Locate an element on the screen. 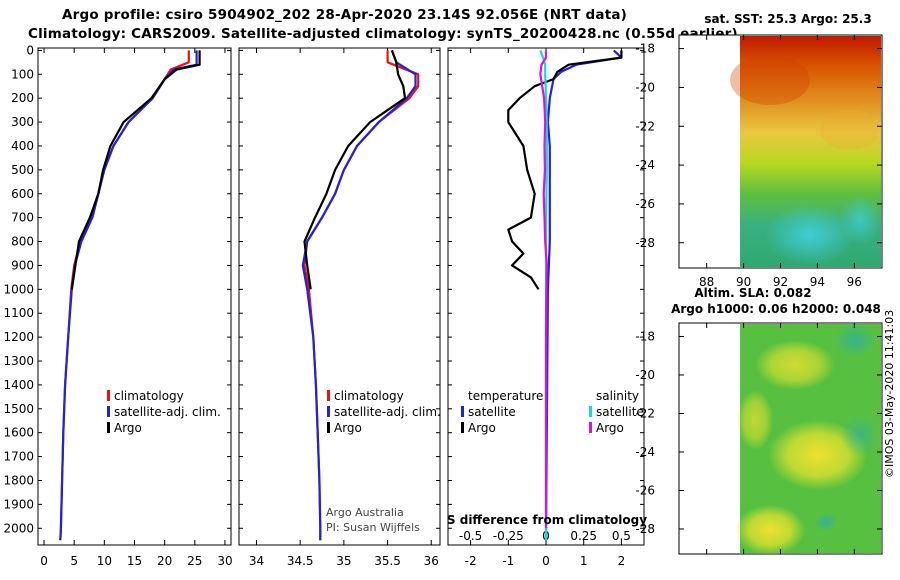  x-tick-label: -2 is located at coordinates (471, 561).